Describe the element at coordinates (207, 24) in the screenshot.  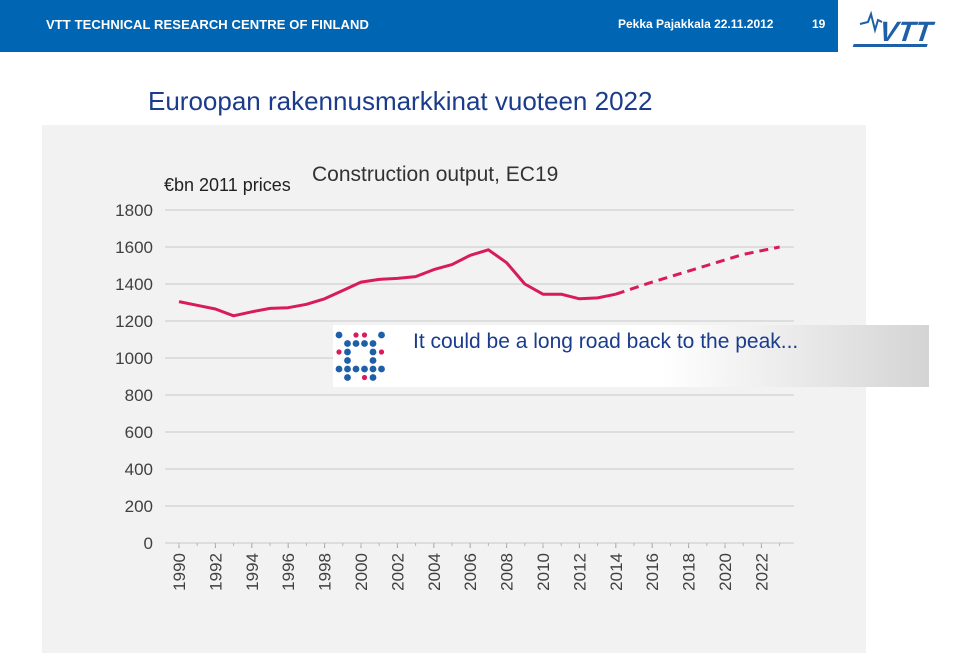
I see `org-name: VTT TECHNICAL RESEARCH CENTRE OF FINLAND` at that location.